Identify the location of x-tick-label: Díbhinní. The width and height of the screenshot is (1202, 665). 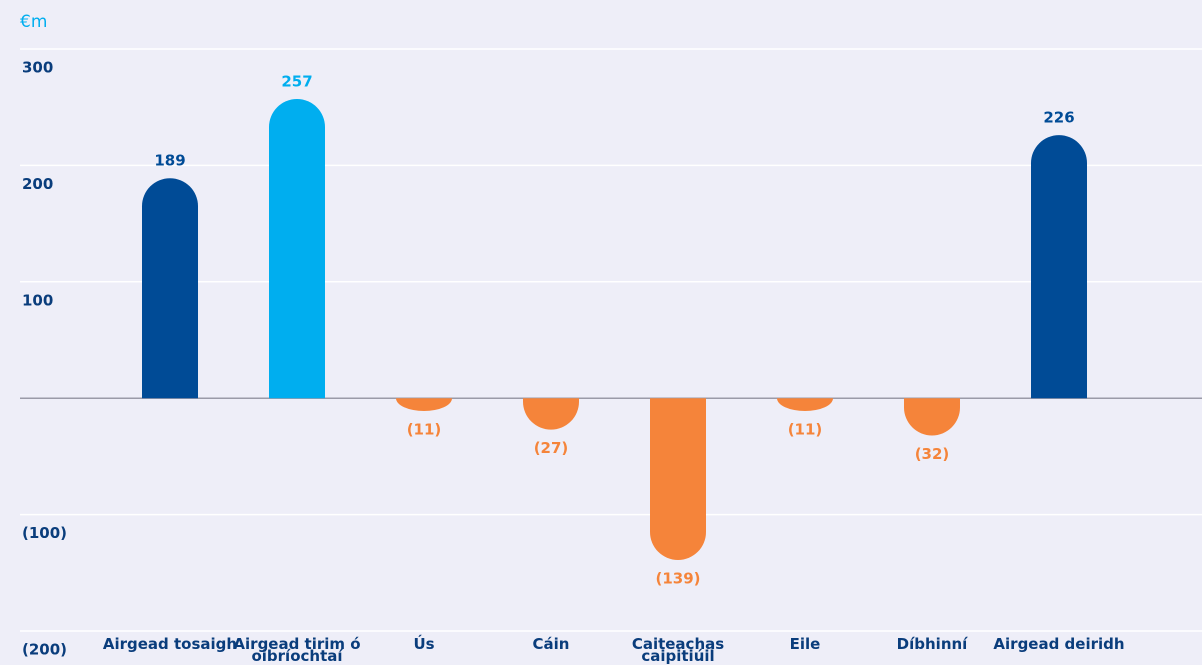
(932, 644).